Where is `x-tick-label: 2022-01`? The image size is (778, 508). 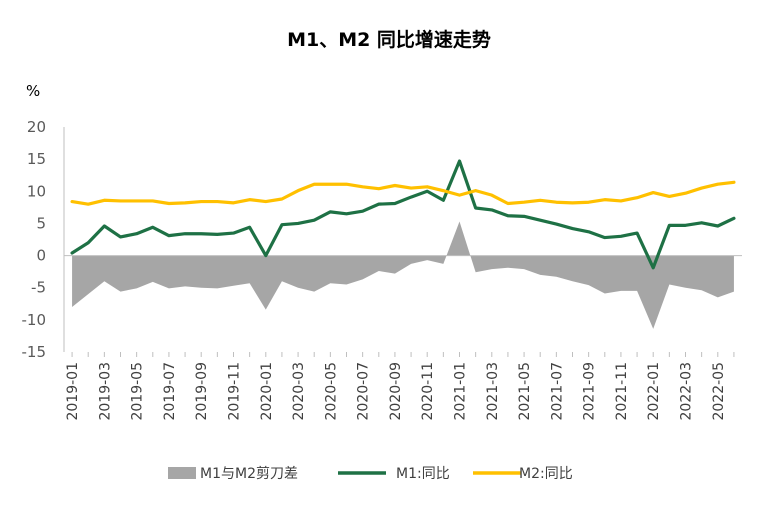
x-tick-label: 2022-01 is located at coordinates (654, 391).